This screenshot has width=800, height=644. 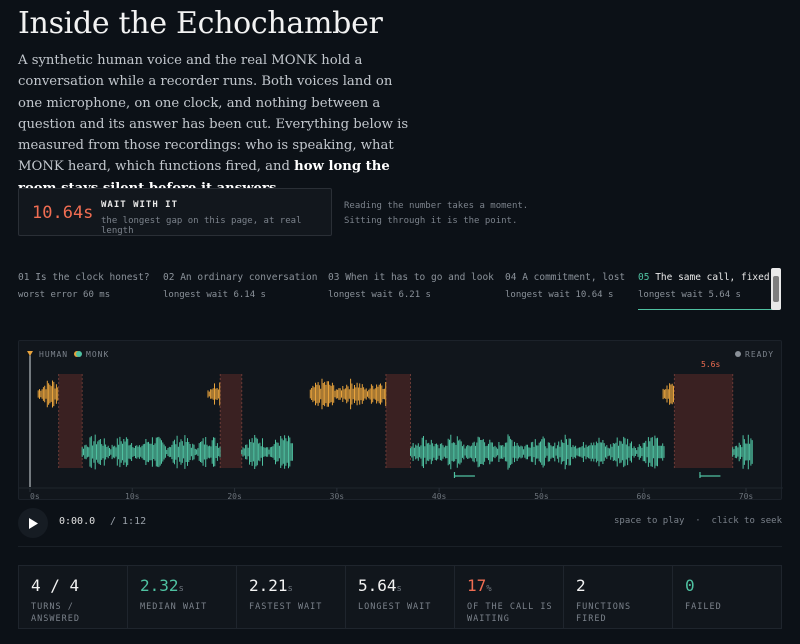 What do you see at coordinates (510, 613) in the screenshot?
I see `stat-label: OF THE CALL IS WAITING` at bounding box center [510, 613].